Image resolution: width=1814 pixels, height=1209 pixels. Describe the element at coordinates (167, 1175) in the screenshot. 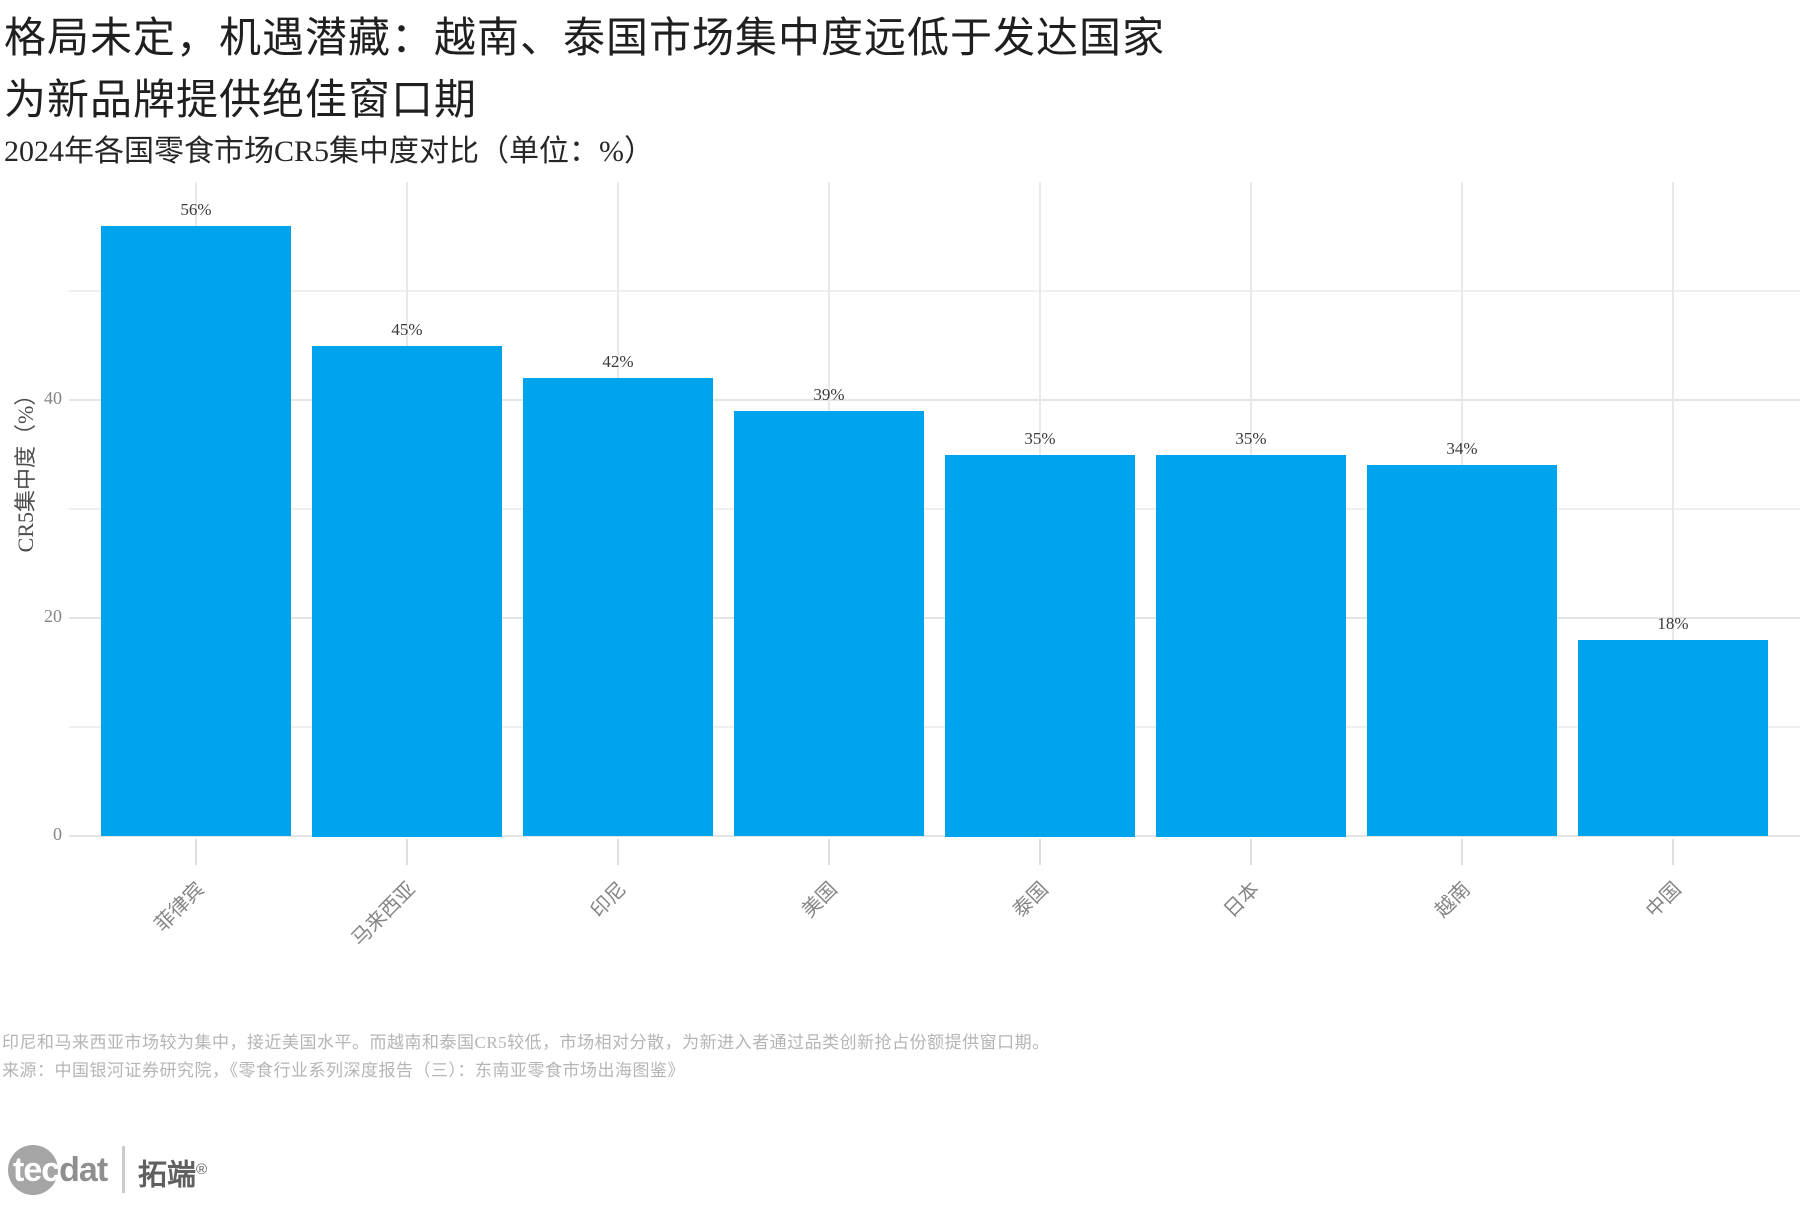

I see `logo-cn-text: 拓端` at that location.